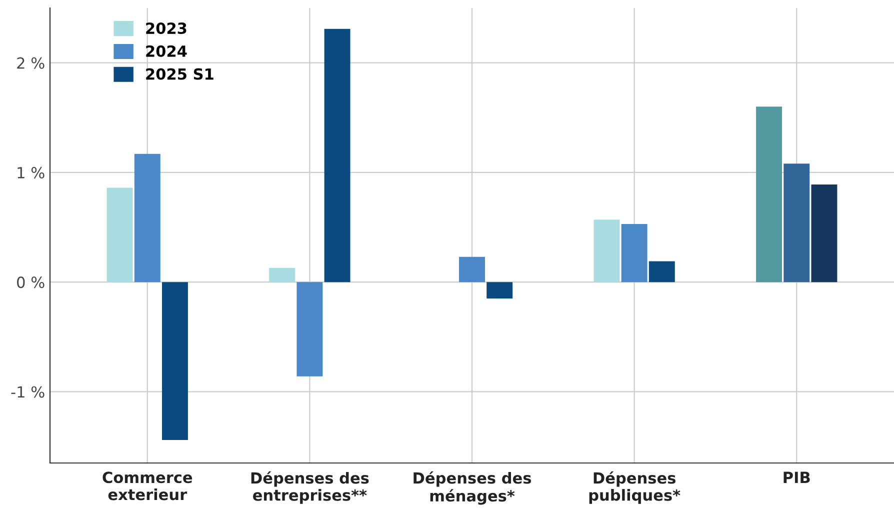  What do you see at coordinates (180, 74) in the screenshot?
I see `legend-label: 2025 S1` at bounding box center [180, 74].